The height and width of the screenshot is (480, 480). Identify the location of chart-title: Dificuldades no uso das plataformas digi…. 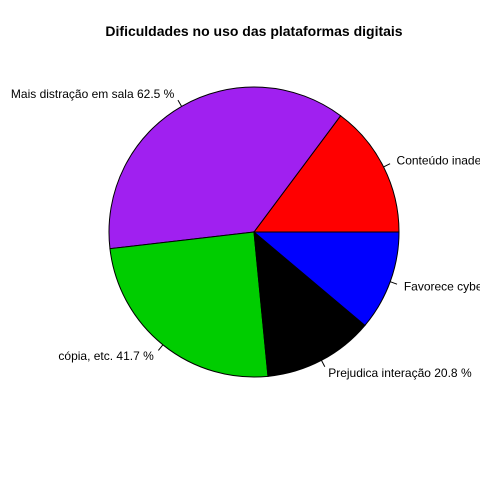
(253, 31).